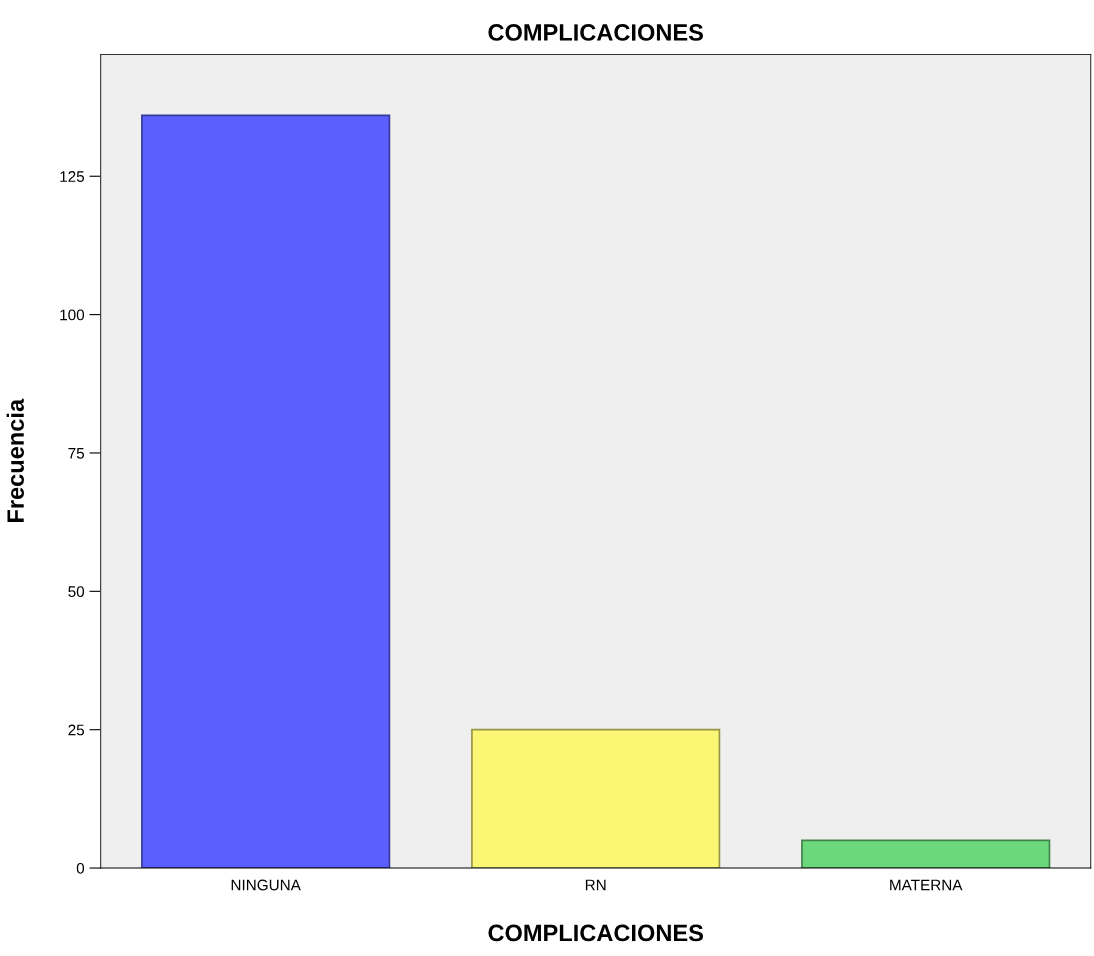 This screenshot has height=956, width=1094. Describe the element at coordinates (76, 592) in the screenshot. I see `y-tick-label: 50` at that location.